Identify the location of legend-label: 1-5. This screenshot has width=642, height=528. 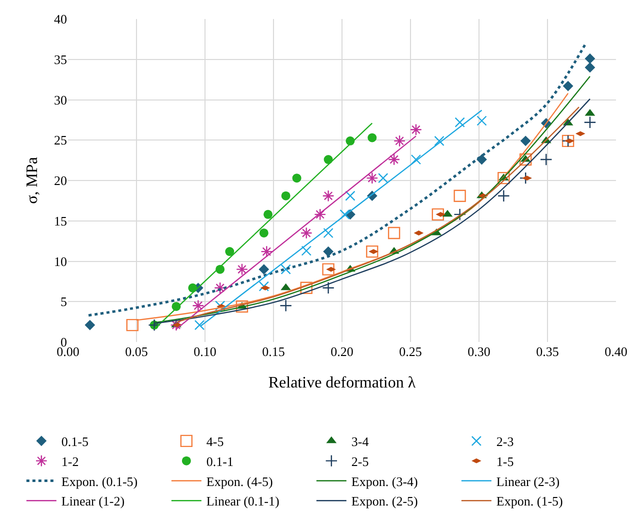
(505, 461).